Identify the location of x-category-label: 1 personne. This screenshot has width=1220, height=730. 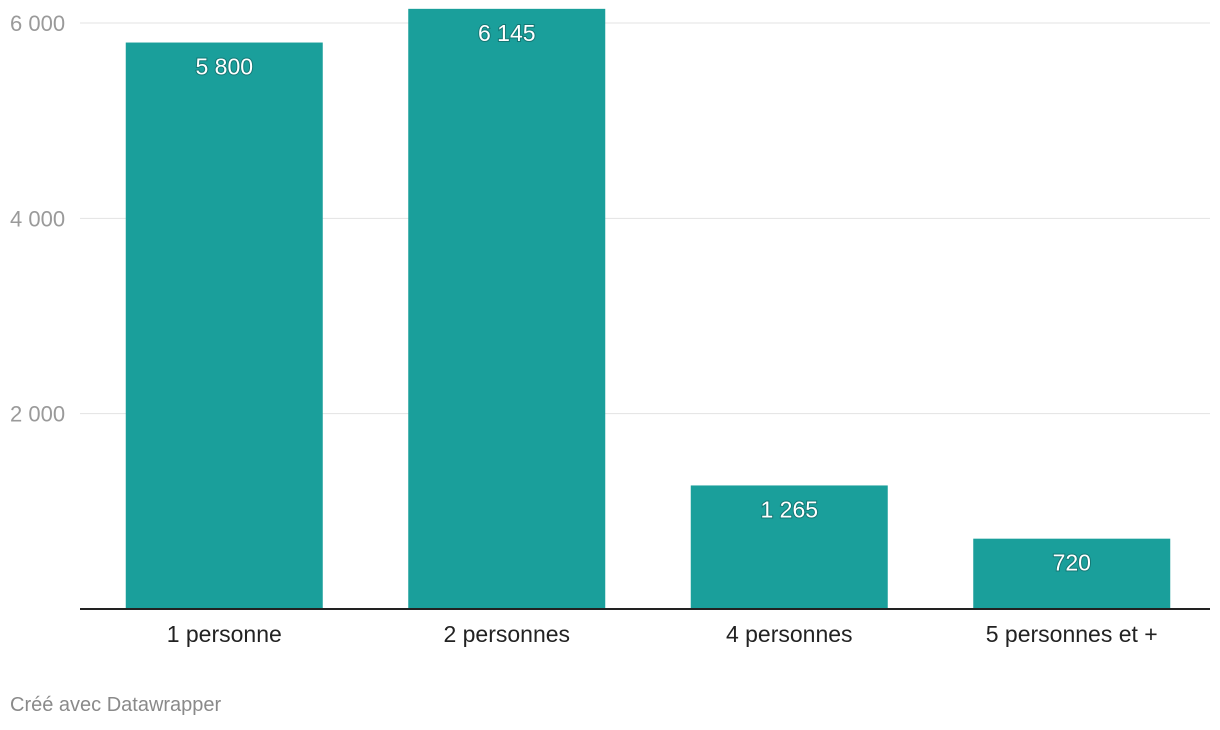
(224, 634).